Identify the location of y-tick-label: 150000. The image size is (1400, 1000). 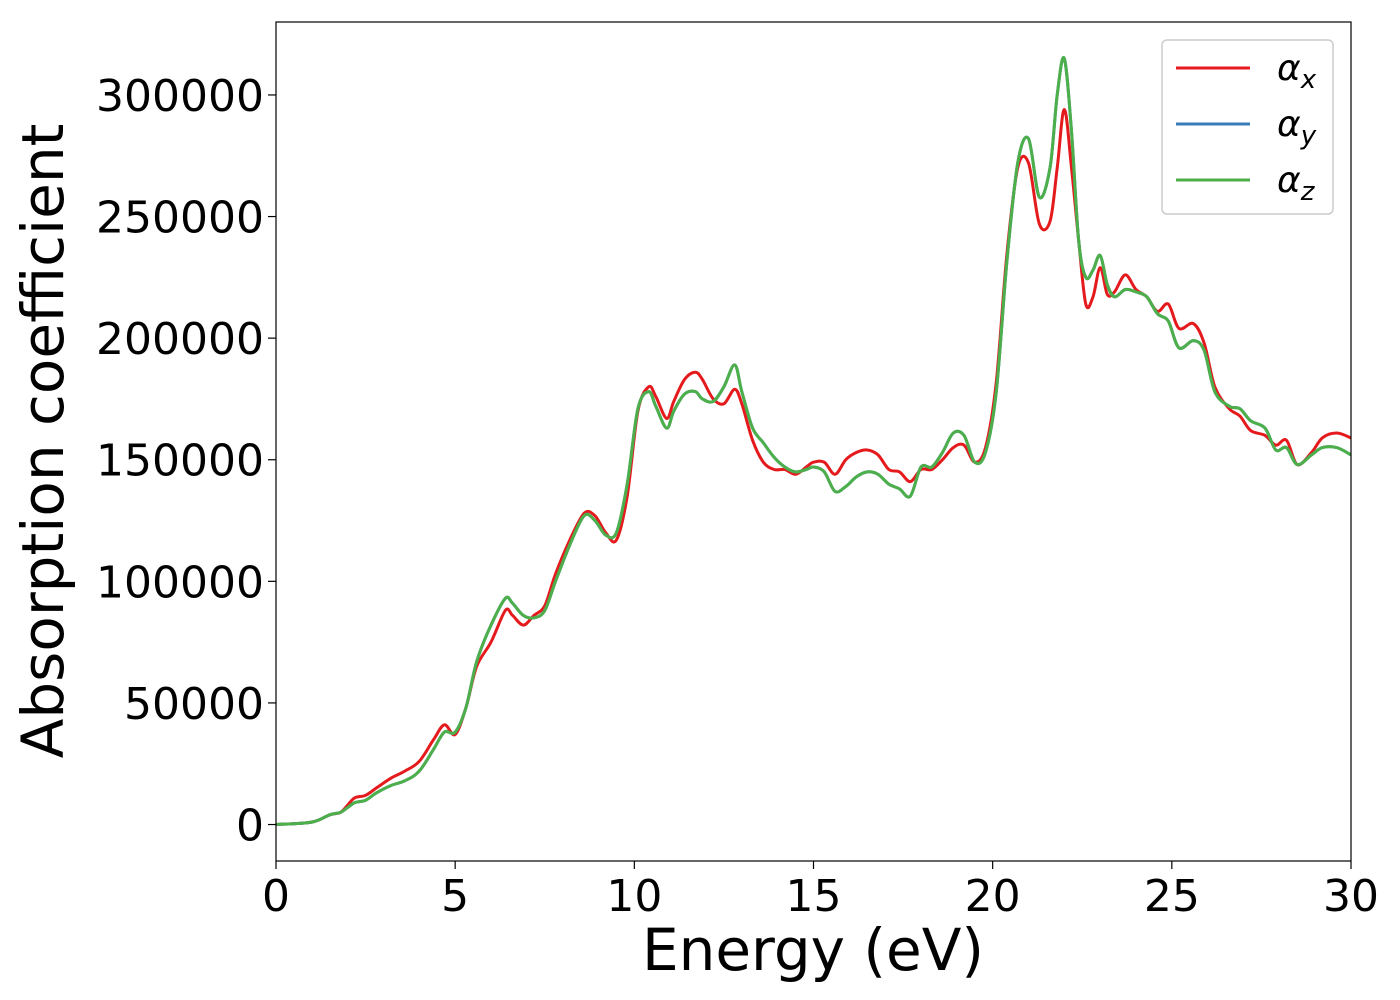
(180, 461).